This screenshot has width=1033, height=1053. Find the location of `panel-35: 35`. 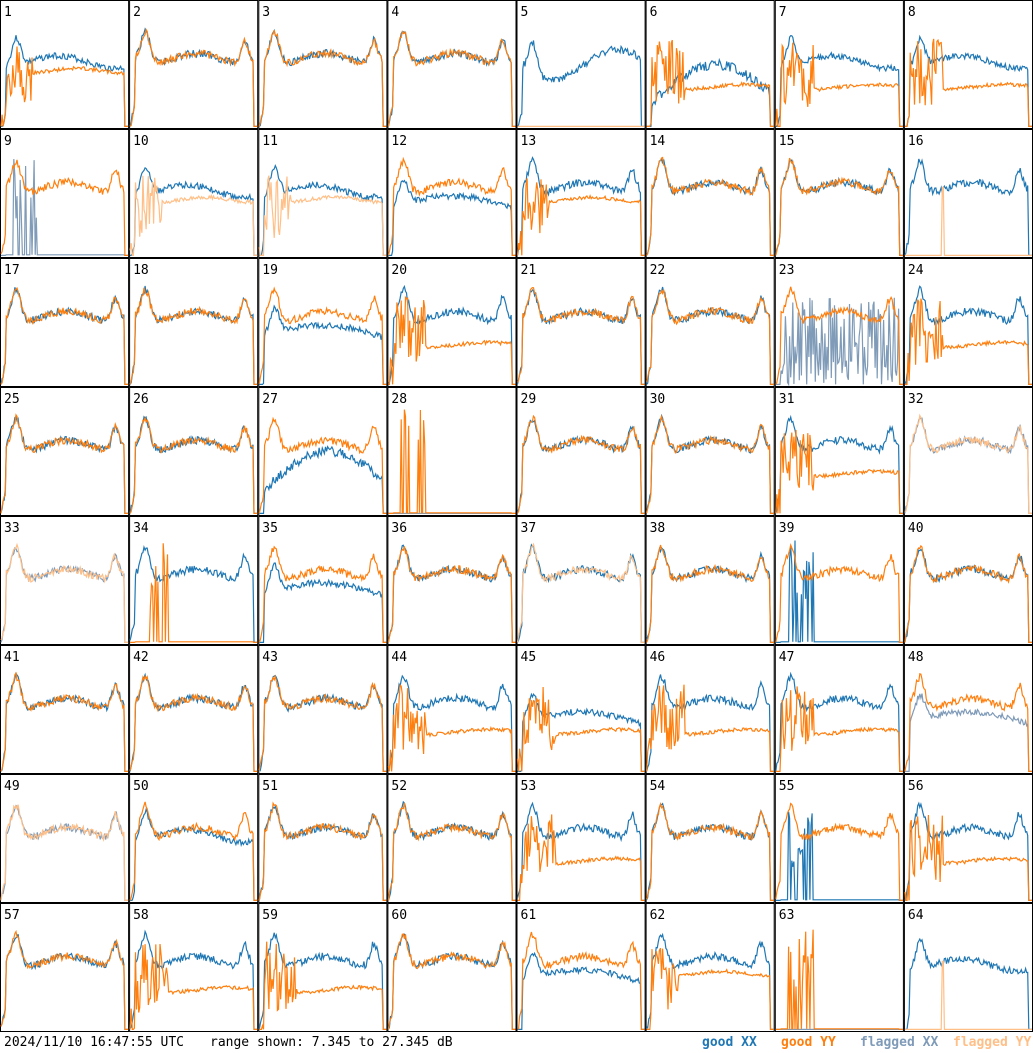

panel-35: 35 is located at coordinates (323, 580).